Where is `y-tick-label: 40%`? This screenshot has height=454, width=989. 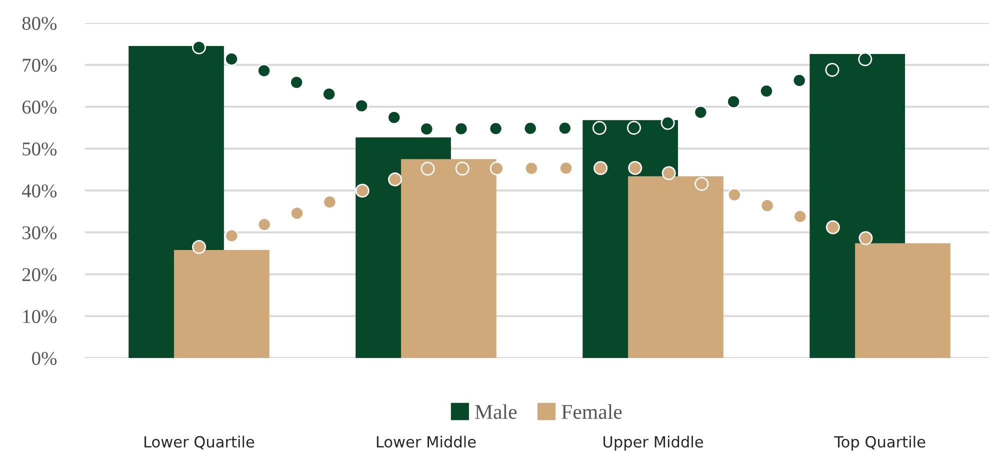 y-tick-label: 40% is located at coordinates (39, 191).